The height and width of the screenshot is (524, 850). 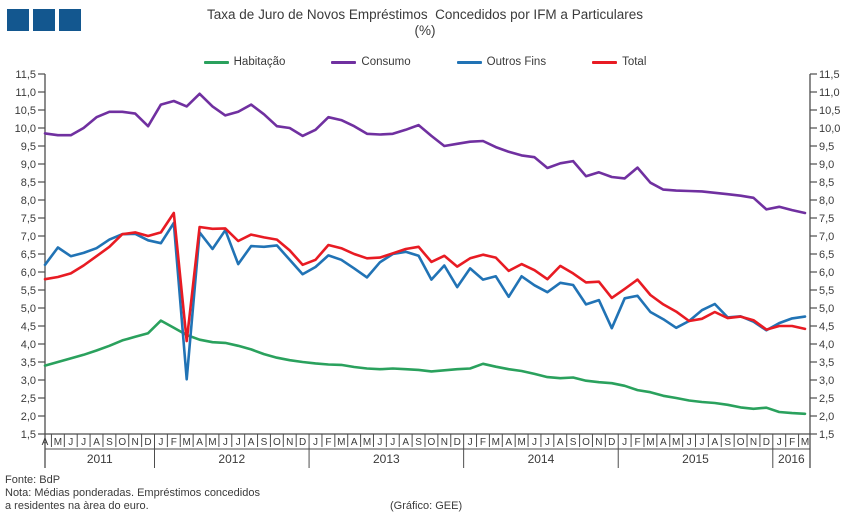 What do you see at coordinates (33, 480) in the screenshot?
I see `footer-source: Fonte: BdP` at bounding box center [33, 480].